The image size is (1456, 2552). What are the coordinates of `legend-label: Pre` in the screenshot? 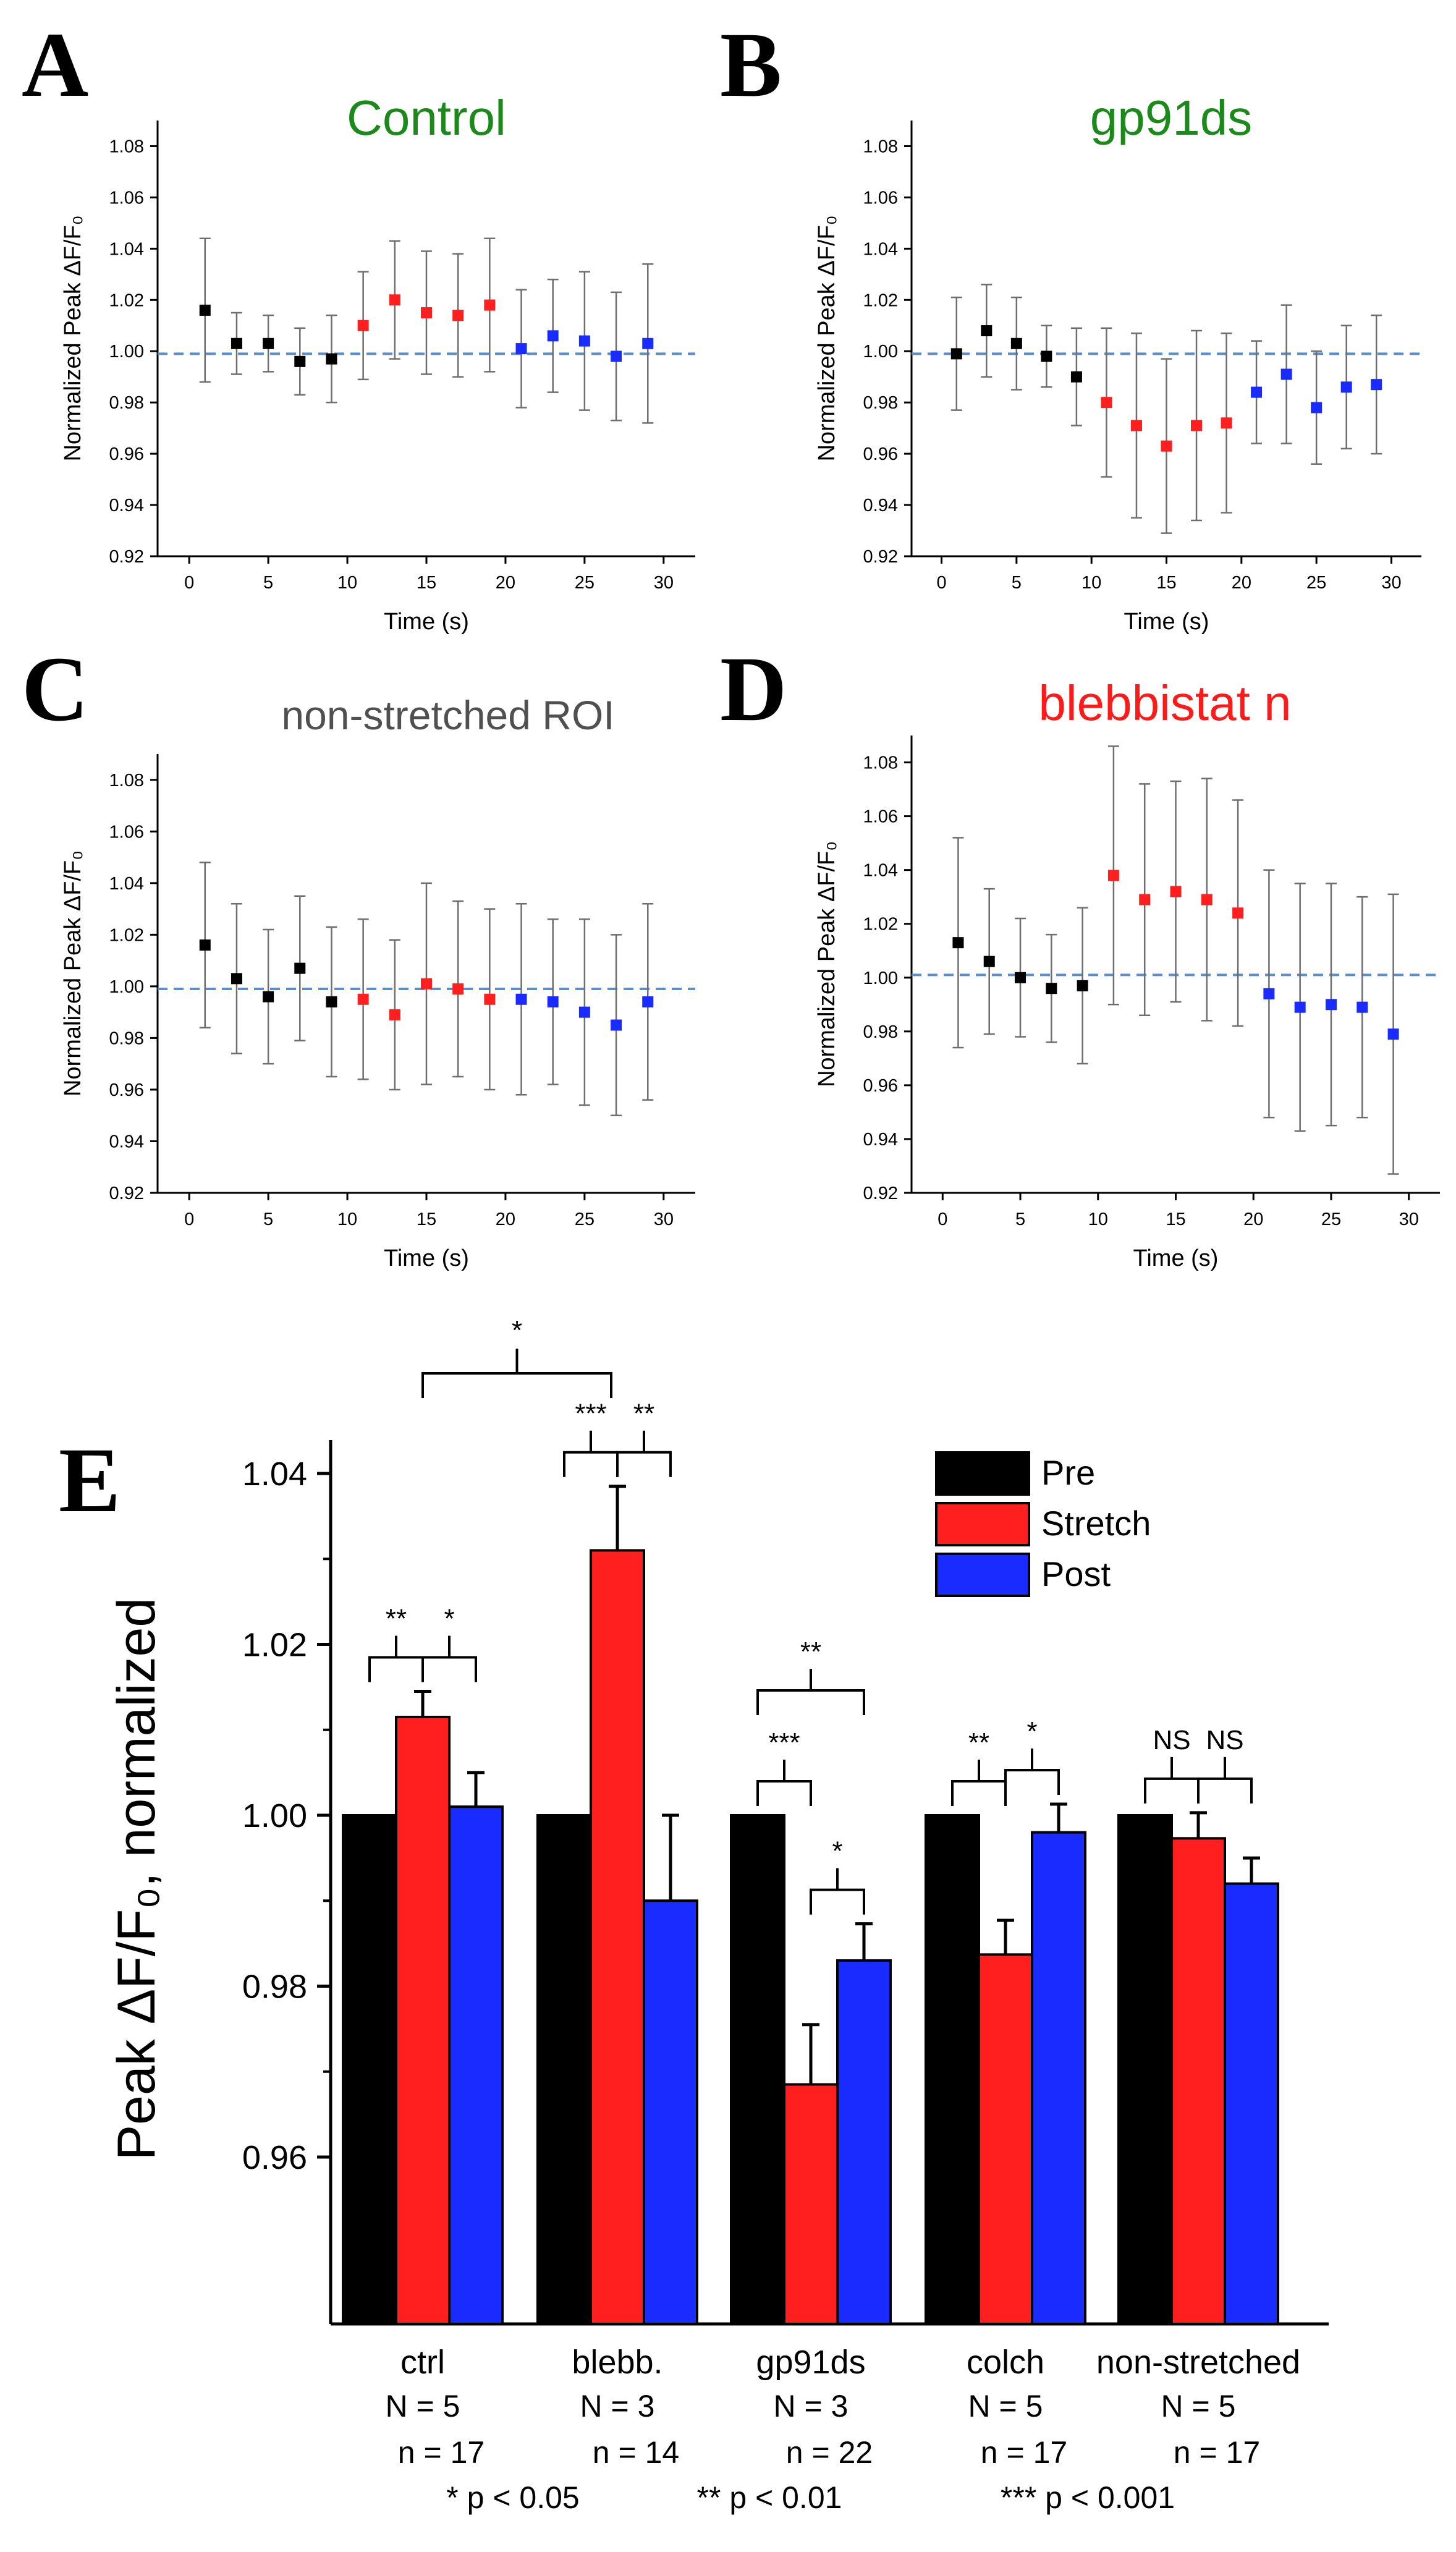 It's located at (1068, 1472).